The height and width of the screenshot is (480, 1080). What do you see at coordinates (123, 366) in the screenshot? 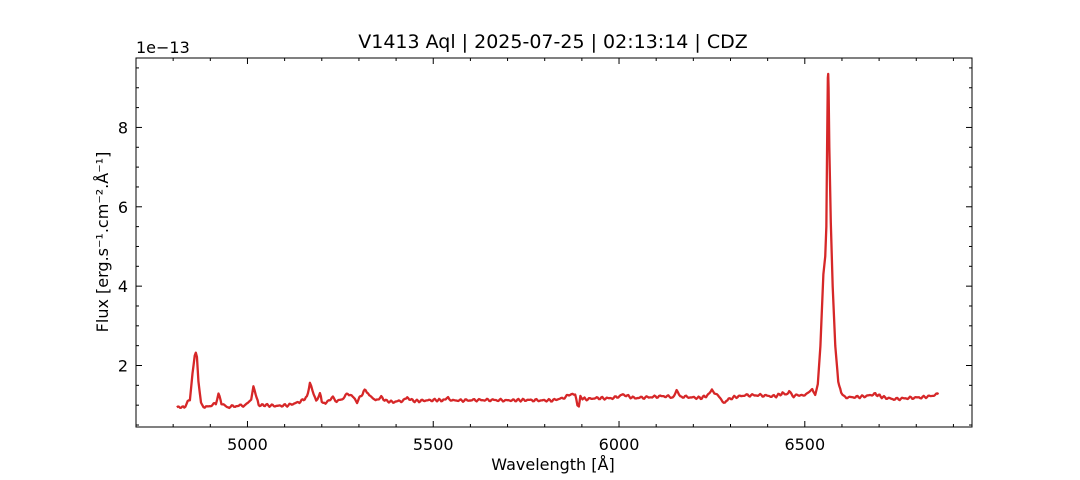
I see `y-tick-label: 2` at bounding box center [123, 366].